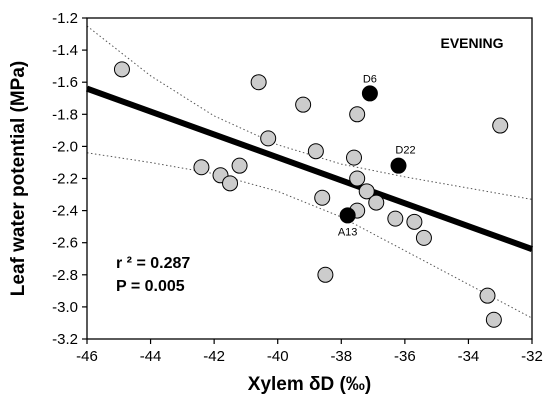 This screenshot has width=554, height=400. What do you see at coordinates (150, 286) in the screenshot?
I see `p-value-text: P = 0.005` at bounding box center [150, 286].